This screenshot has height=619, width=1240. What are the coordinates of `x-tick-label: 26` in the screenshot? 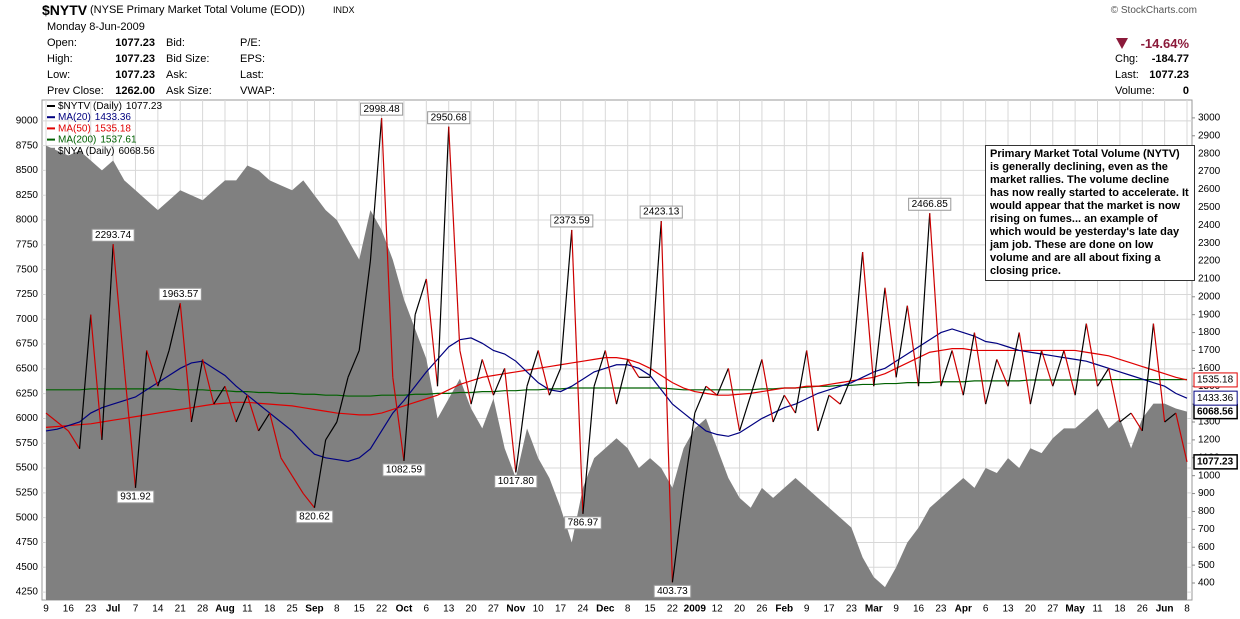 It's located at (1143, 609).